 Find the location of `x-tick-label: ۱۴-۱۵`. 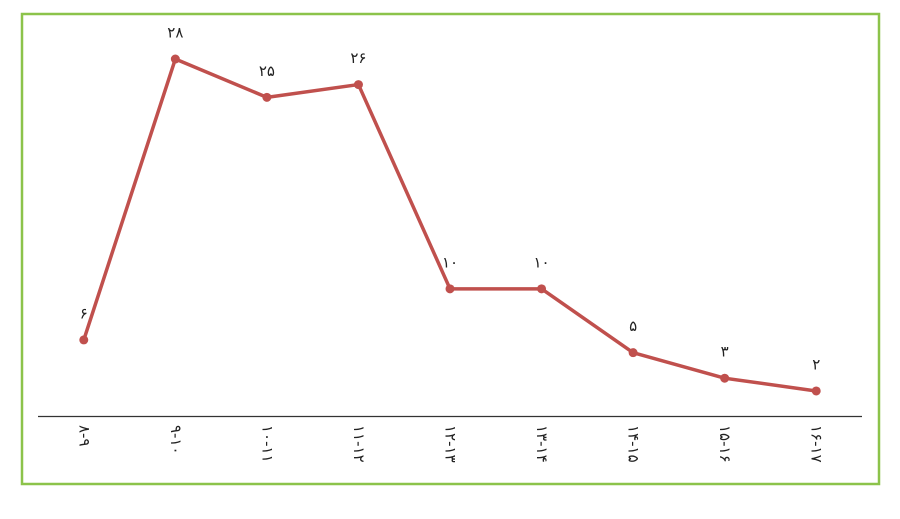

x-tick-label: ۱۴-۱۵ is located at coordinates (634, 444).